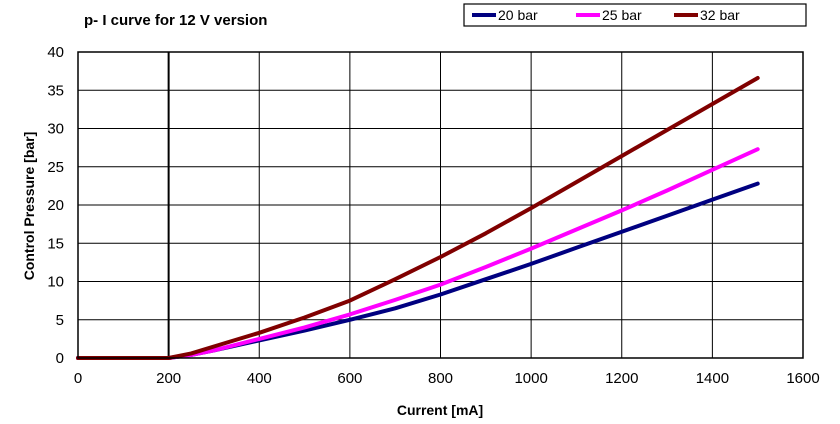 This screenshot has height=424, width=840. I want to click on x-tick-label: 1400, so click(712, 378).